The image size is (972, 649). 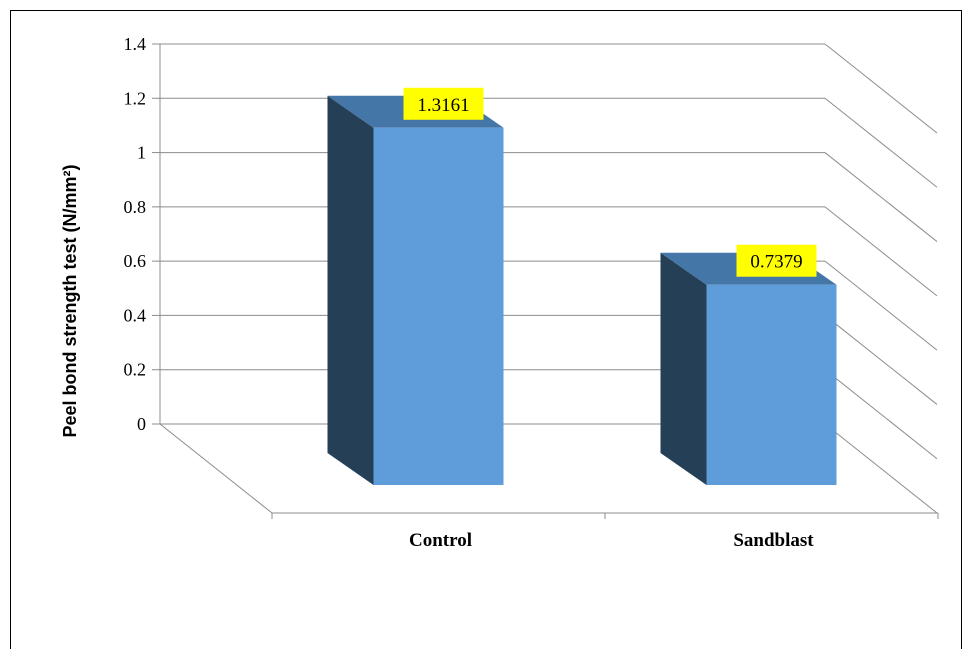 I want to click on floor-left-edge, so click(x=216, y=468).